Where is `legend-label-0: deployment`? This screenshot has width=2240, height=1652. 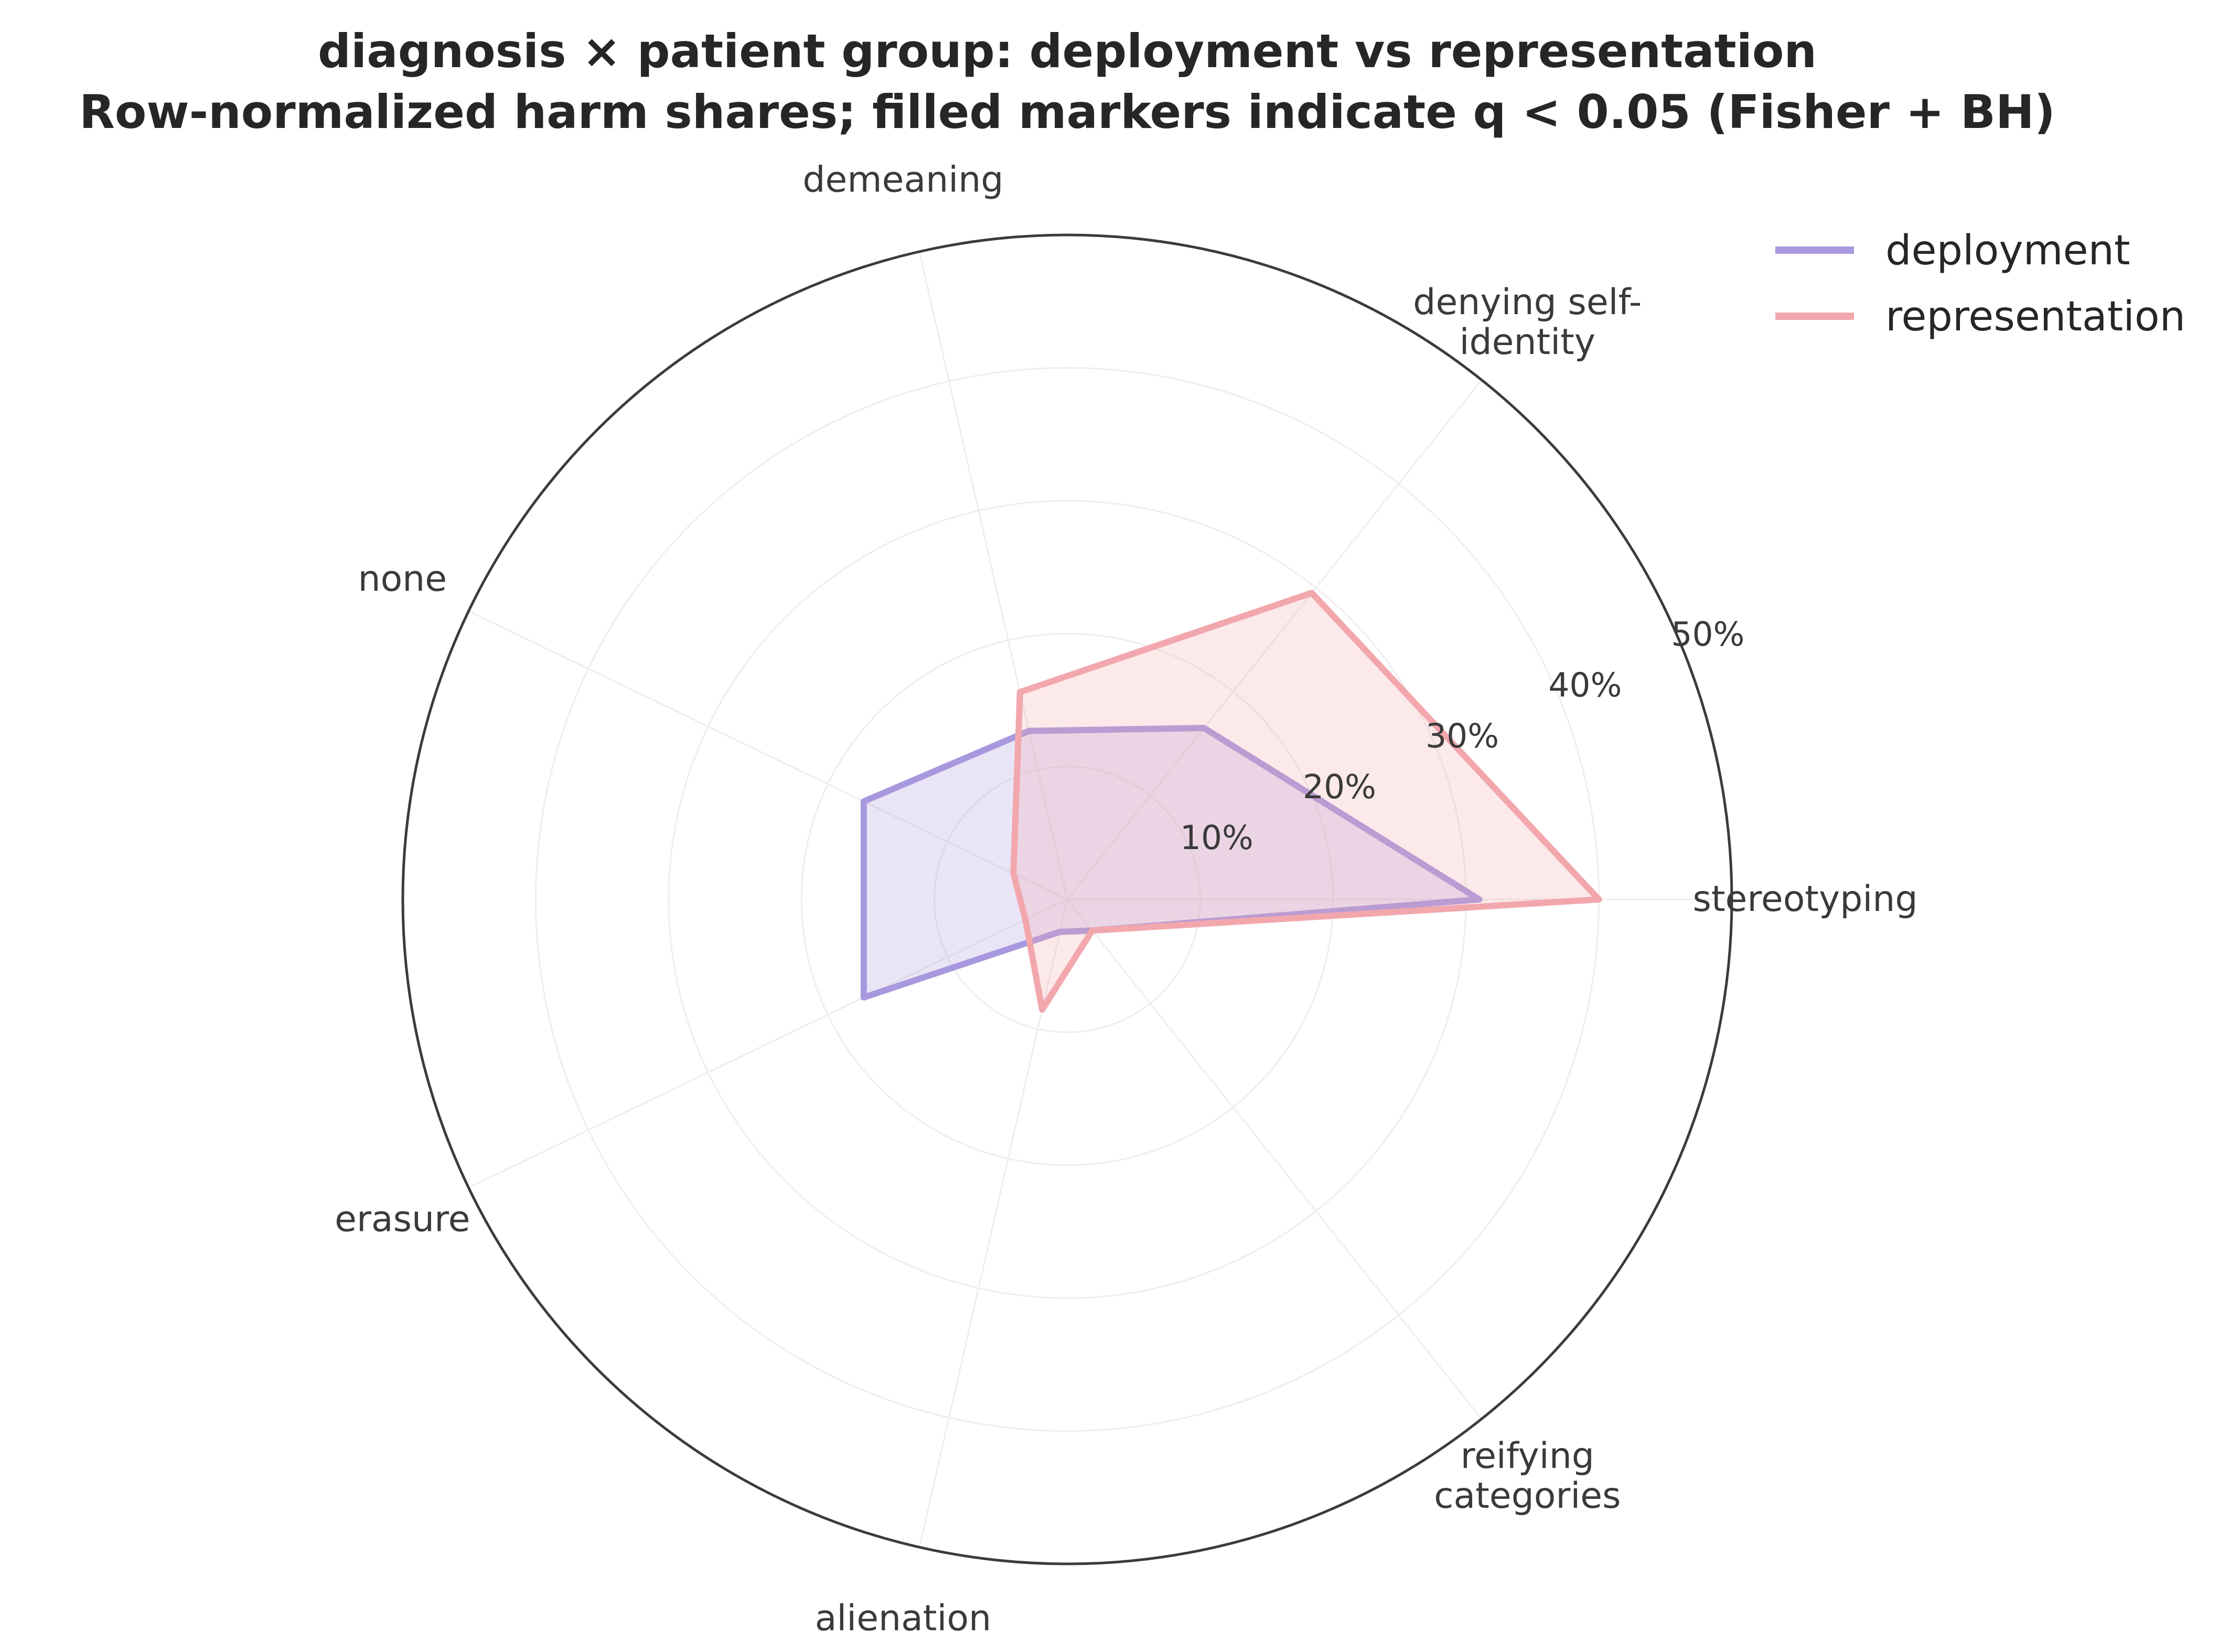
legend-label-0: deployment is located at coordinates (2007, 250).